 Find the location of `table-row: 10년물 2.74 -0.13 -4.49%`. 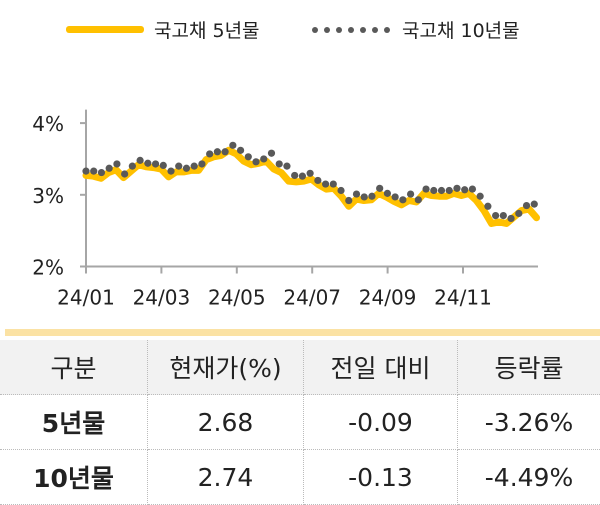

table-row: 10년물 2.74 -0.13 -4.49% is located at coordinates (300, 477).